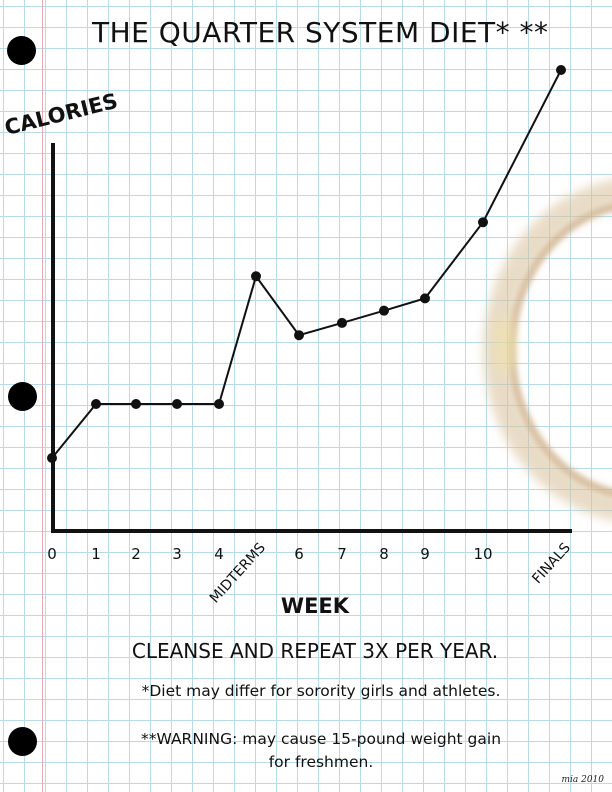 Image resolution: width=612 pixels, height=792 pixels. Describe the element at coordinates (42, 396) in the screenshot. I see `notebook-margin-line` at that location.